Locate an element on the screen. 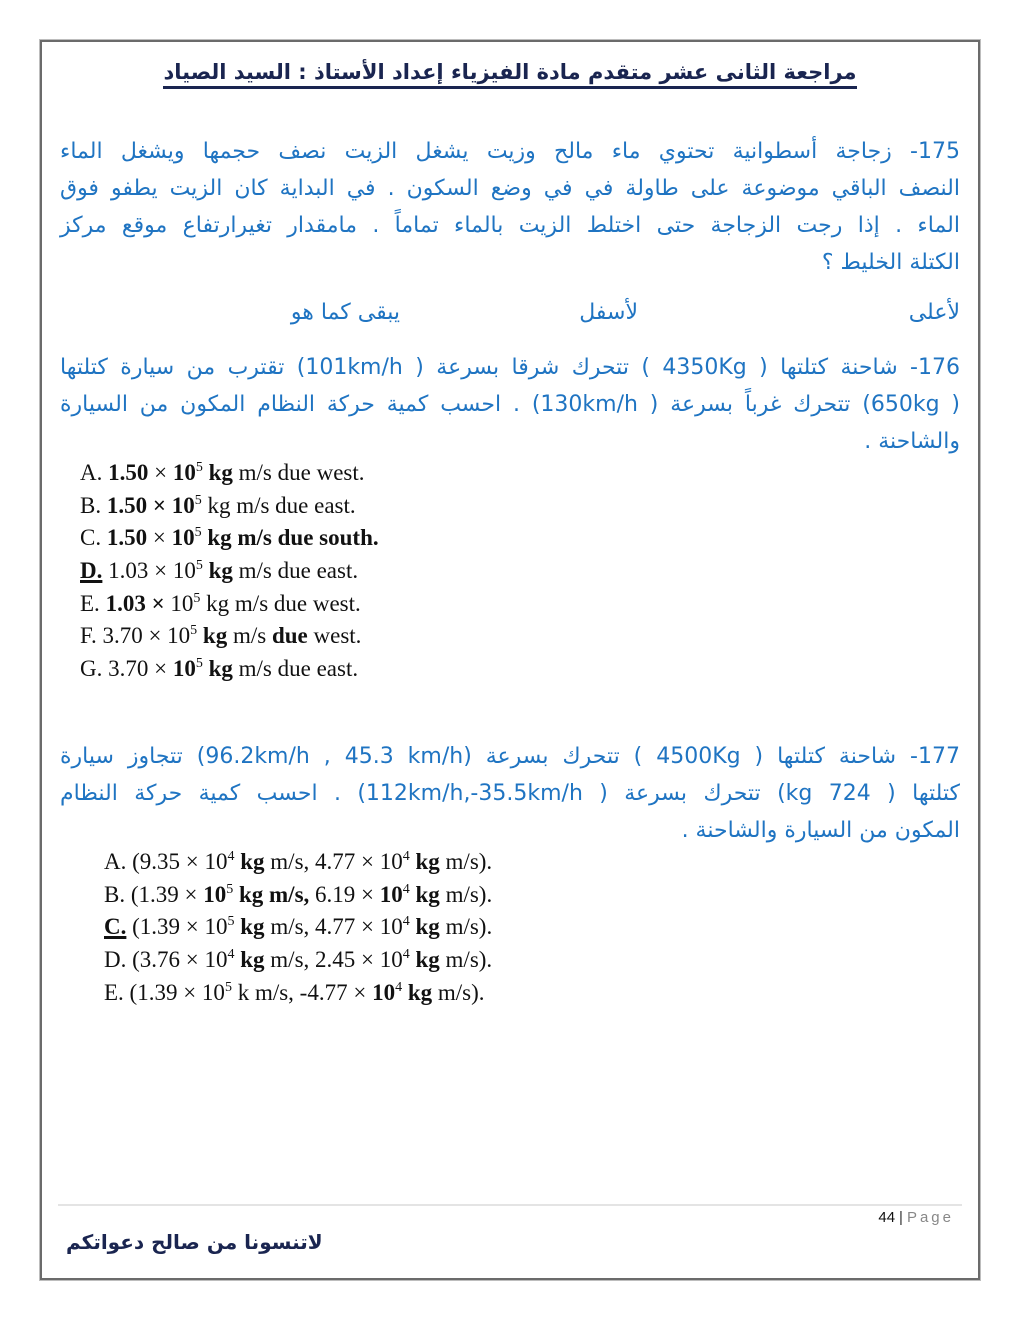 The image size is (1020, 1320). option-text: kg m/s, is located at coordinates (271, 894).